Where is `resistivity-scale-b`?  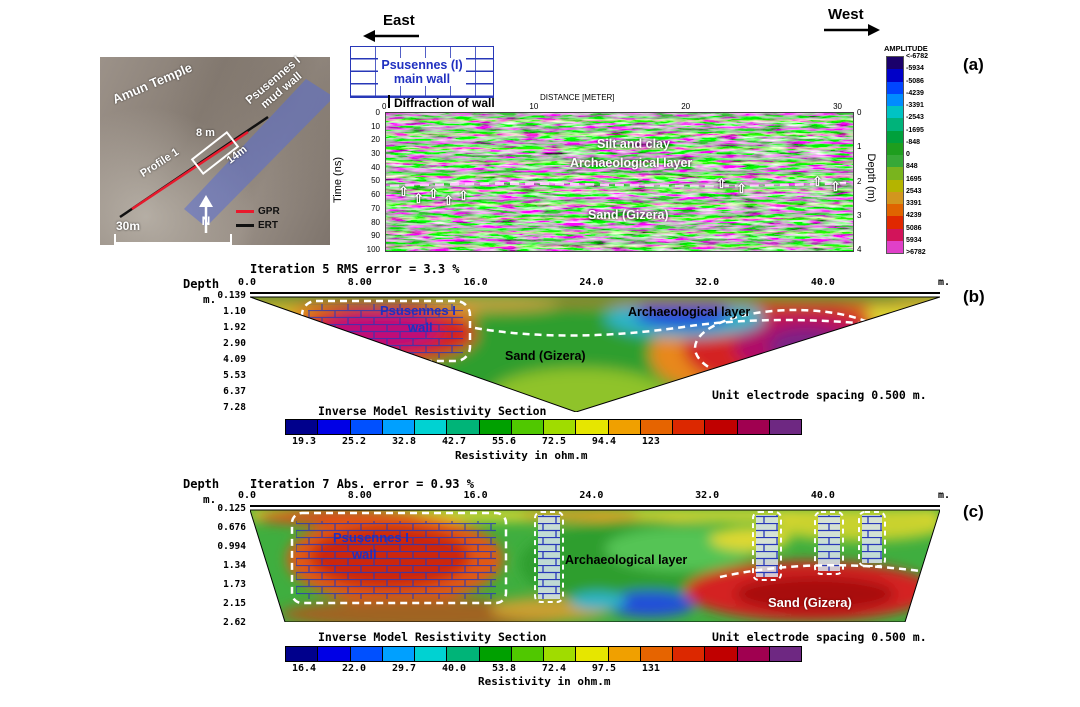
resistivity-scale-b is located at coordinates (543, 427).